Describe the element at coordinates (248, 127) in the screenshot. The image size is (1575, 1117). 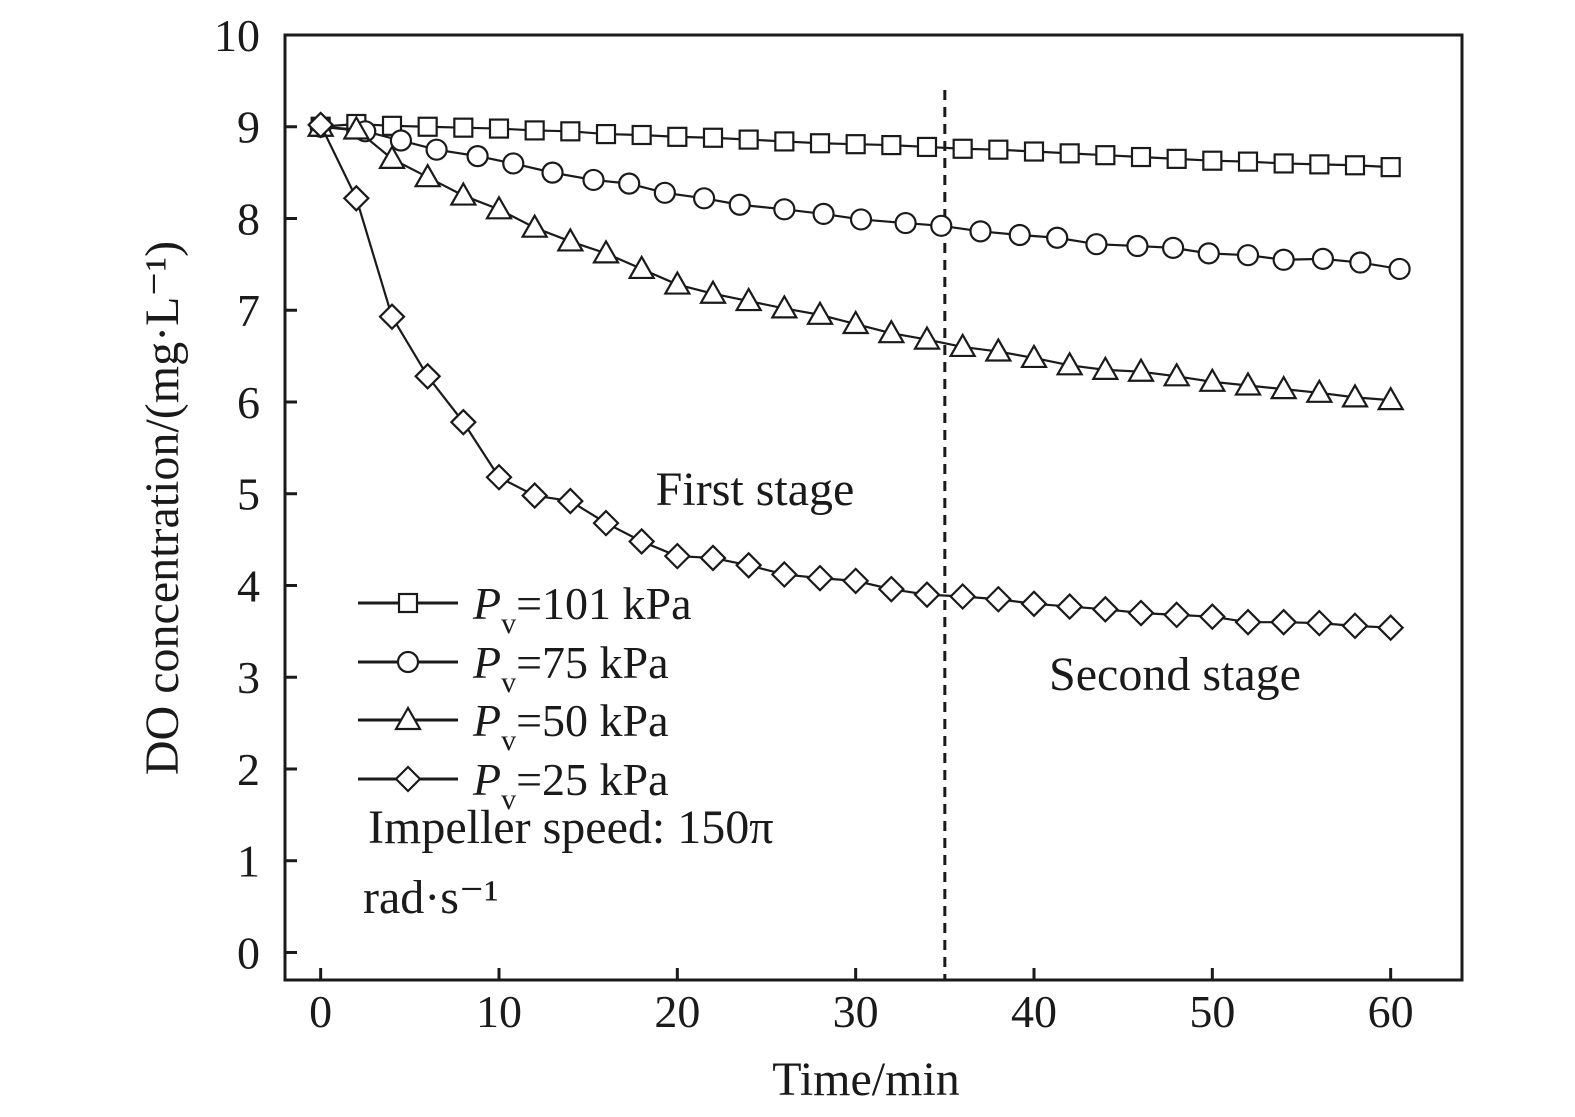
I see `y-tick-label: 9` at that location.